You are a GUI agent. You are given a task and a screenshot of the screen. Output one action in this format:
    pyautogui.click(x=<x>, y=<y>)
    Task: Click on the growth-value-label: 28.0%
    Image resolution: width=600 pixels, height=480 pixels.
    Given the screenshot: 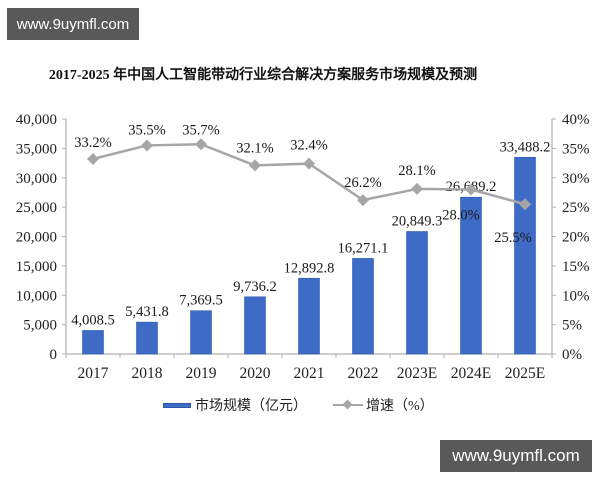 What is the action you would take?
    pyautogui.click(x=460, y=216)
    